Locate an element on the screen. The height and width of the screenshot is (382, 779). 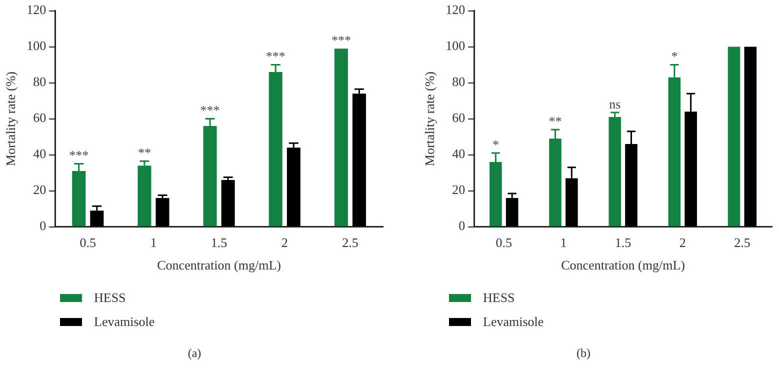
text: (b) is located at coordinates (584, 353).